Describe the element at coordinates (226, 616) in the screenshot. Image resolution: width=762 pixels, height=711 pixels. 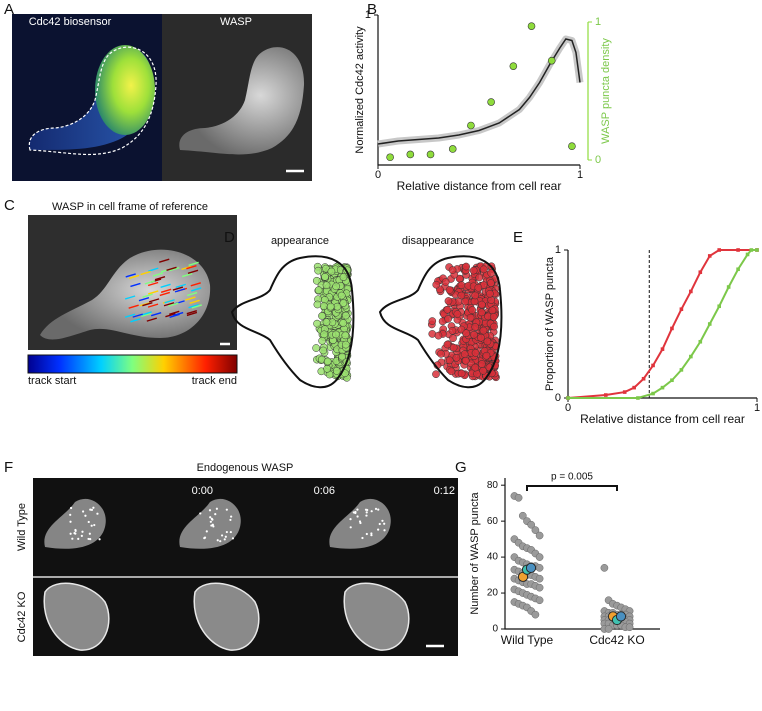
I see `cell` at that location.